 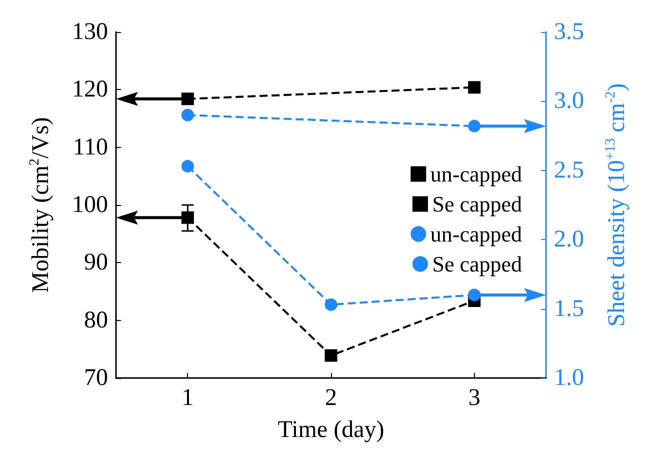 What do you see at coordinates (188, 398) in the screenshot?
I see `x-tick-label: 1` at bounding box center [188, 398].